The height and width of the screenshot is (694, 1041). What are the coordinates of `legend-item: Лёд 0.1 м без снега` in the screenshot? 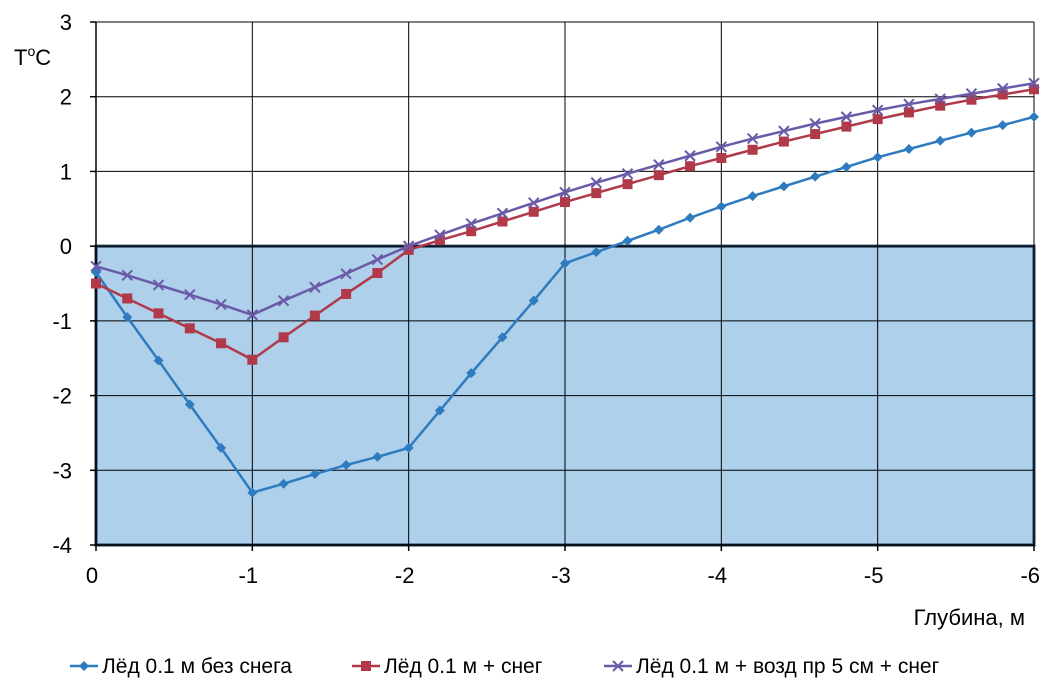 It's located at (181, 666).